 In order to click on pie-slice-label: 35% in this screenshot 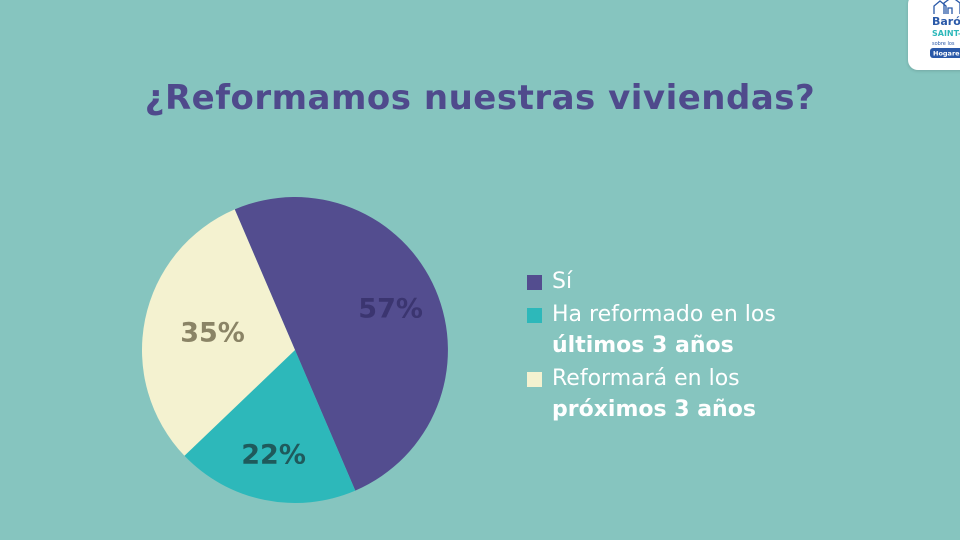, I will do `click(212, 333)`.